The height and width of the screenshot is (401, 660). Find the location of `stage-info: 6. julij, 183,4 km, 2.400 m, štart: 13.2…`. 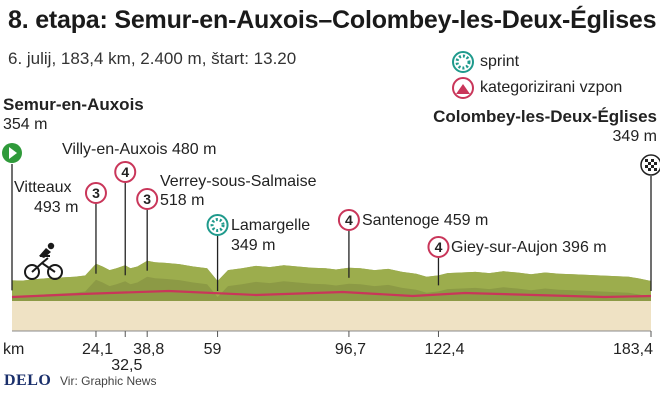

stage-info: 6. julij, 183,4 km, 2.400 m, štart: 13.2… is located at coordinates (152, 58).